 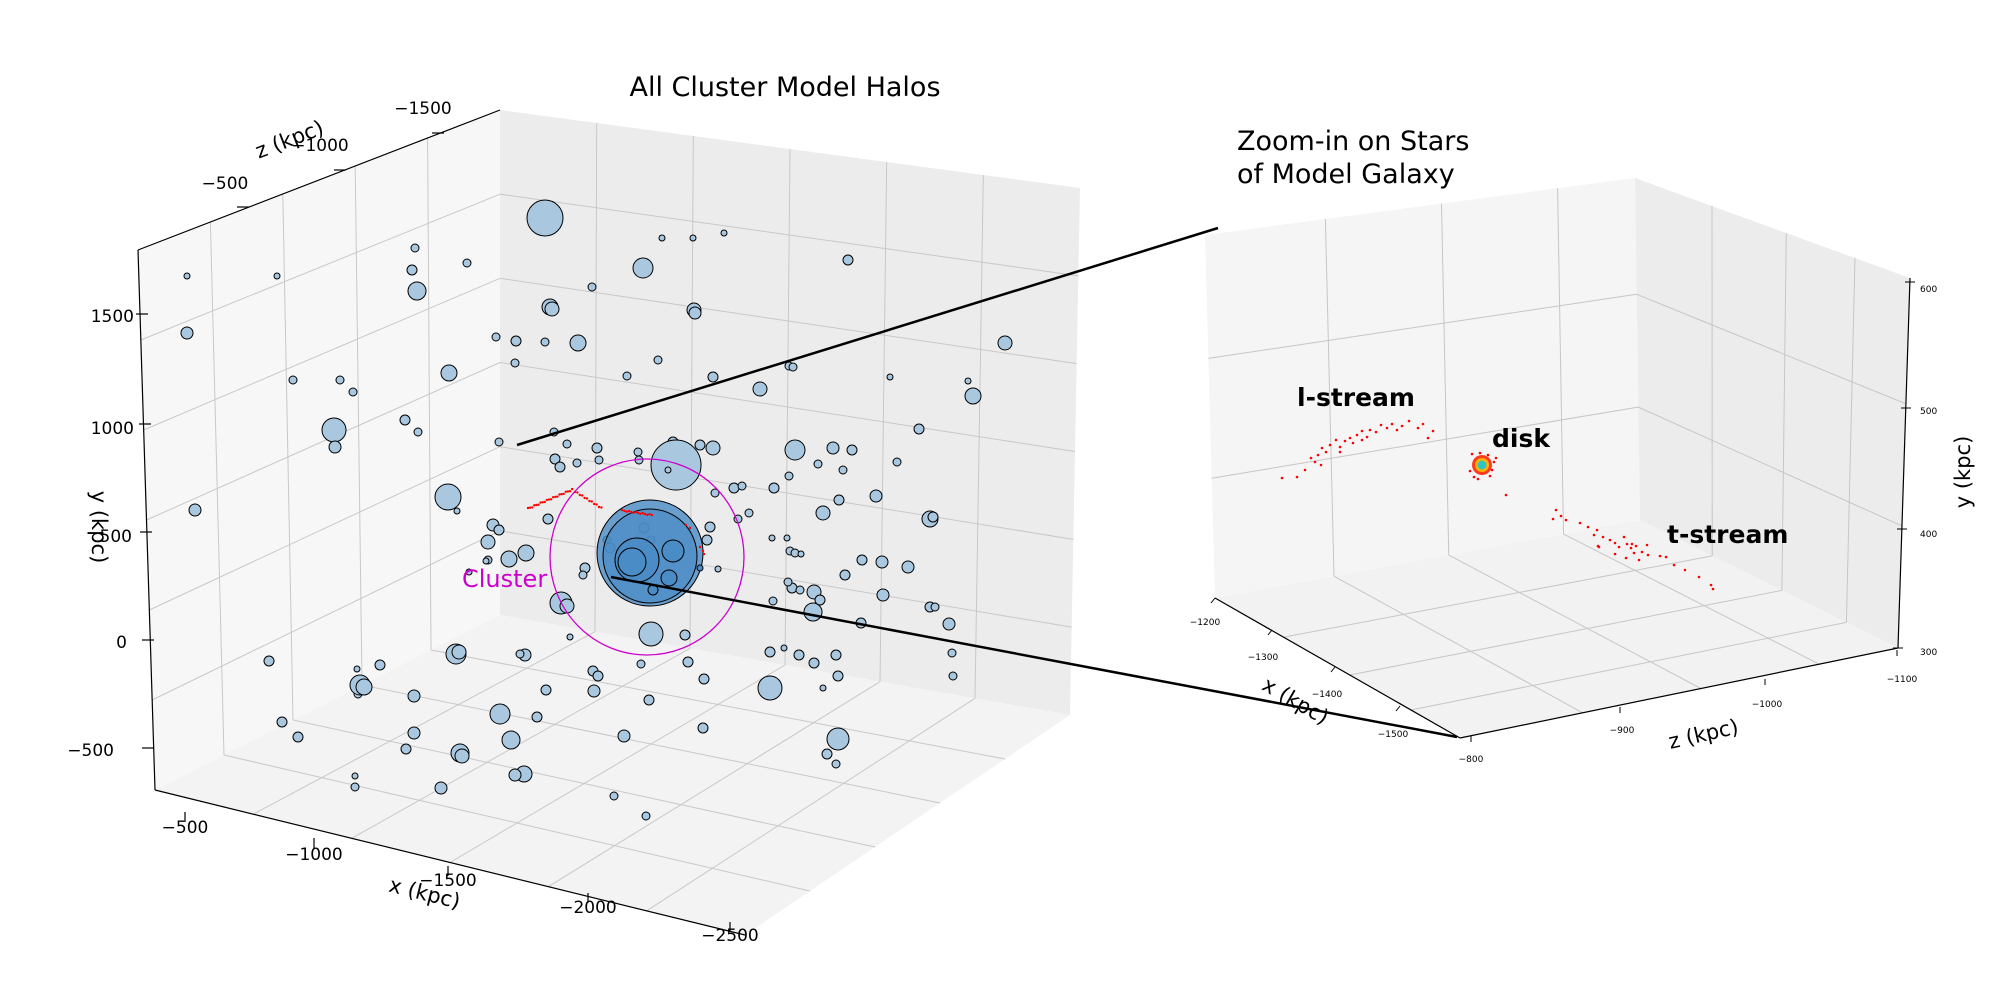 What do you see at coordinates (1767, 705) in the screenshot?
I see `right-z-tick-label: −1000` at bounding box center [1767, 705].